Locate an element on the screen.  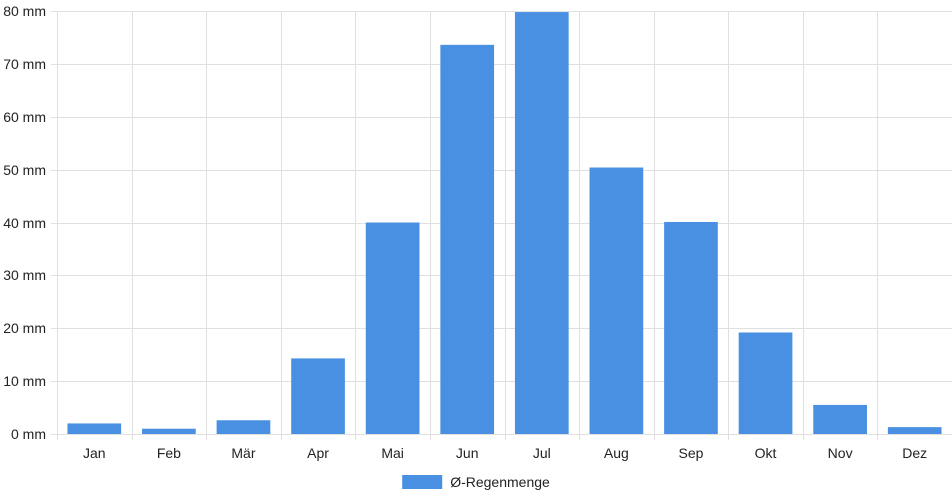
y-tick-label: 50 mm is located at coordinates (24, 170).